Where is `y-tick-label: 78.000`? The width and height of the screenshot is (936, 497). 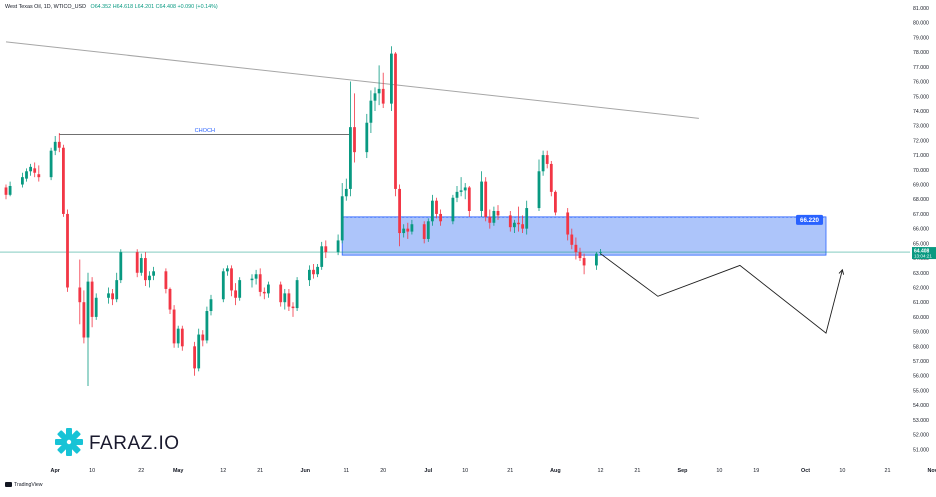 y-tick-label: 78.000 is located at coordinates (921, 53).